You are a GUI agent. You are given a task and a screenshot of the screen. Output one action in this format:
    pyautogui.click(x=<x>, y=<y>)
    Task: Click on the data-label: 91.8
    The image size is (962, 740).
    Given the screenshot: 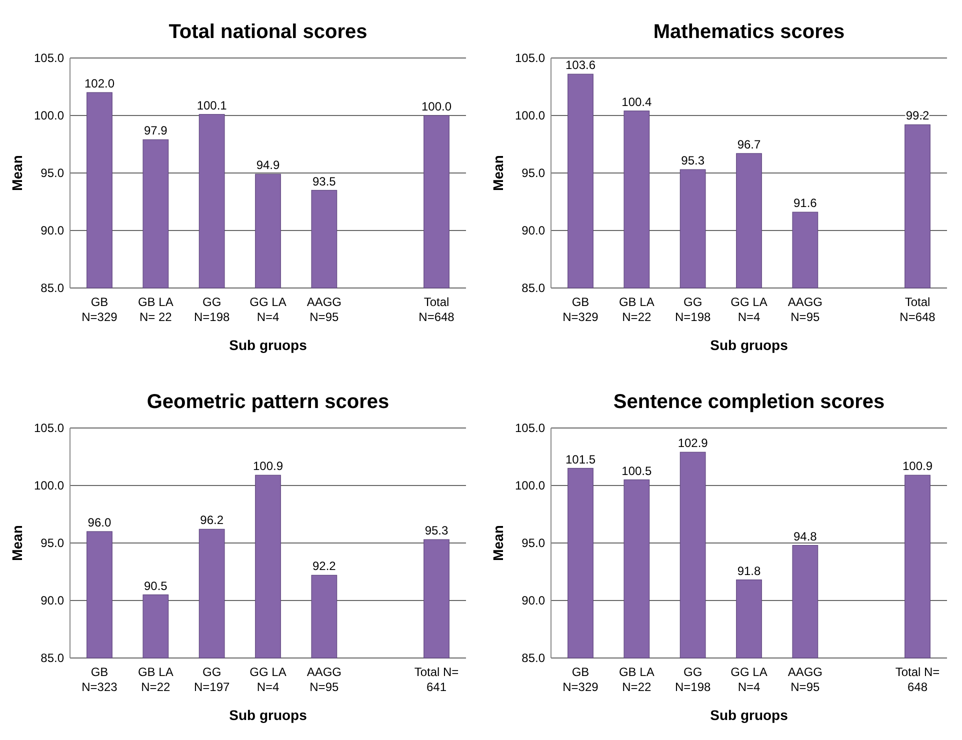 What is the action you would take?
    pyautogui.click(x=749, y=571)
    